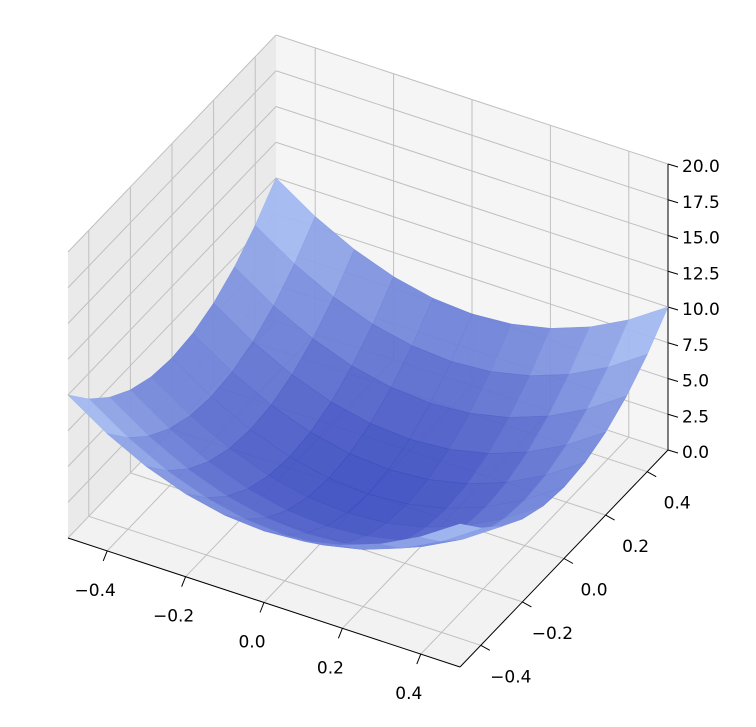  What do you see at coordinates (450, 532) in the screenshot?
I see `surface-patch` at bounding box center [450, 532].